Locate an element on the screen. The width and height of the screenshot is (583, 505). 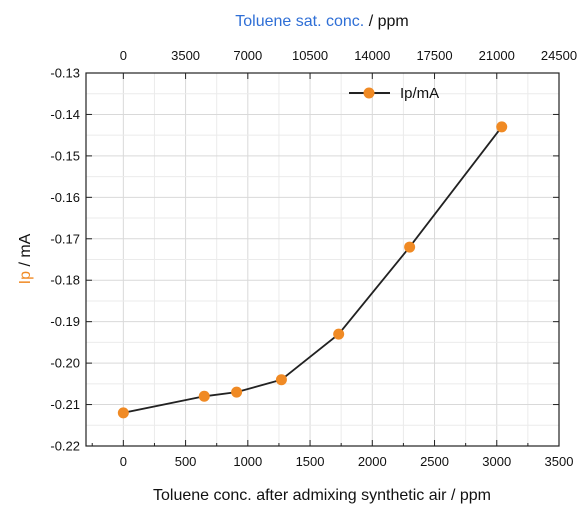
x-tick-label: 1500 is located at coordinates (310, 461).